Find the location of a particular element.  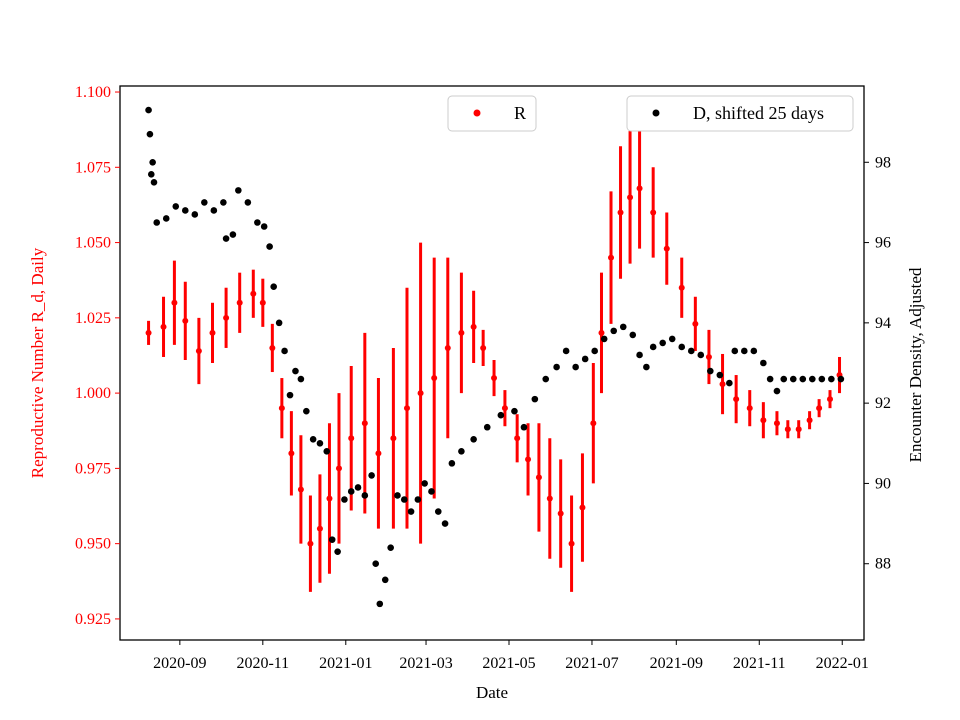

right-tick-label: 98 is located at coordinates (883, 162).